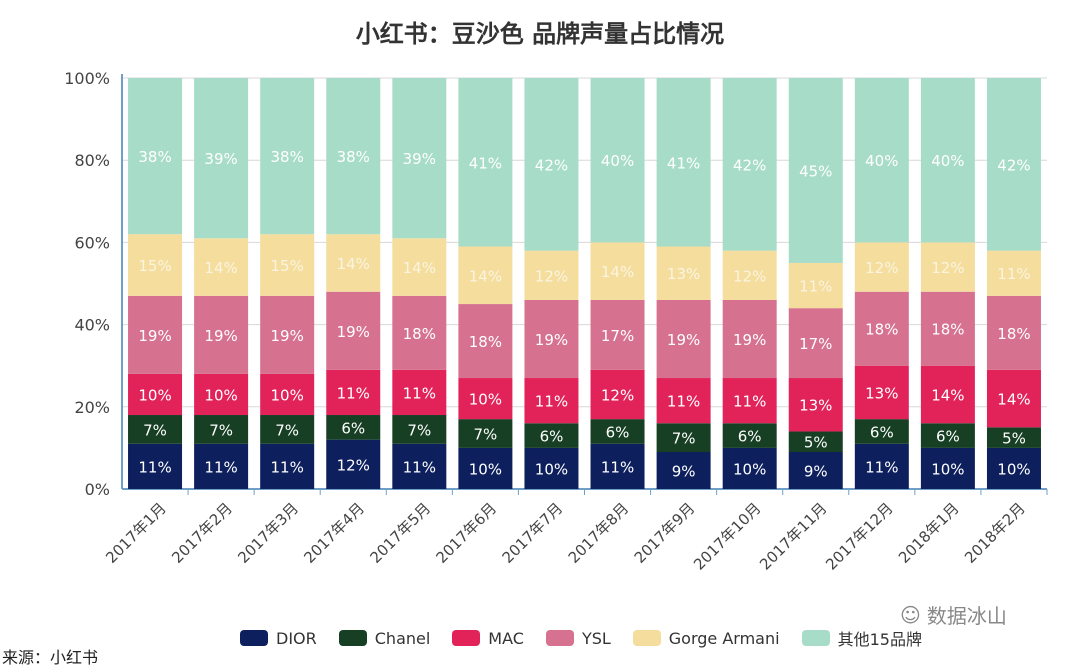 The height and width of the screenshot is (665, 1080). I want to click on data-label: 39%, so click(220, 159).